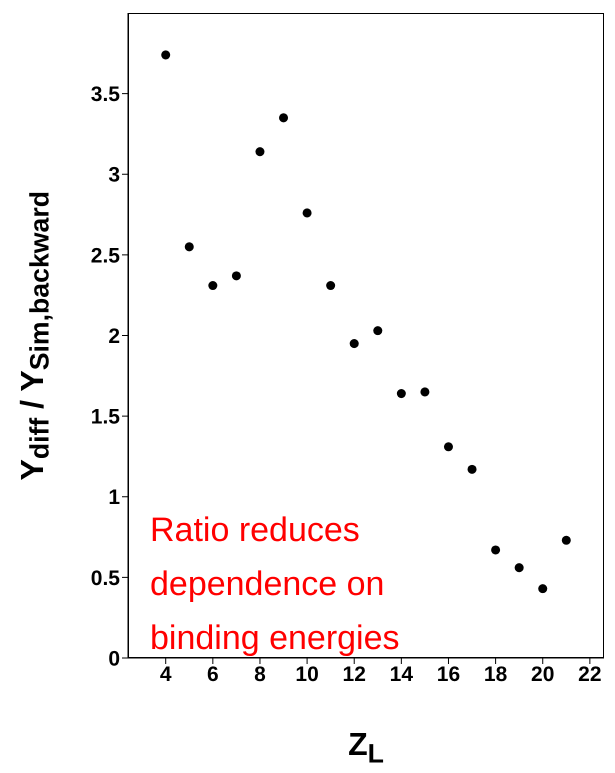  Describe the element at coordinates (496, 674) in the screenshot. I see `x-tick-label: 18` at that location.